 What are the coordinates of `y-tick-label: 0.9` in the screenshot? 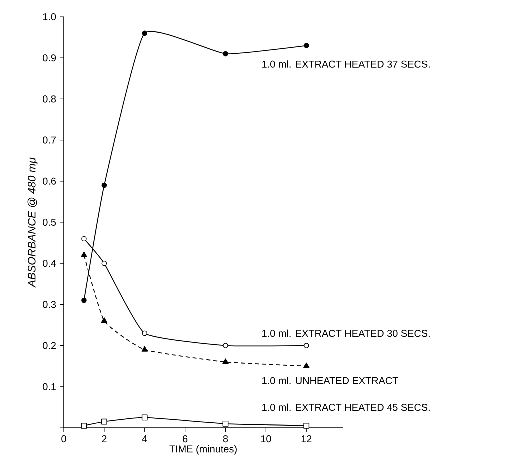 It's located at (49, 58).